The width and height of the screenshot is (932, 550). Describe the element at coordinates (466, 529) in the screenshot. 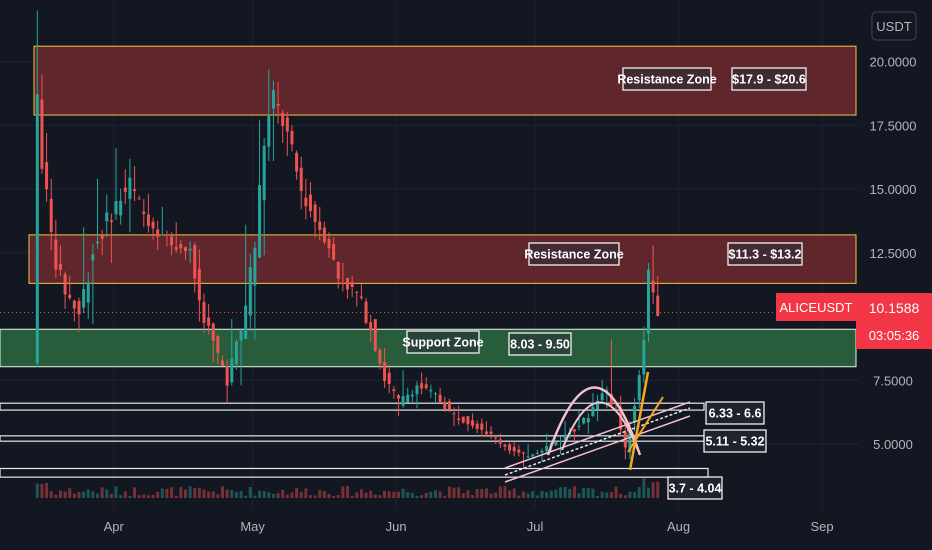

I see `x-axis: Apr May Jun Jul Aug Sep` at that location.